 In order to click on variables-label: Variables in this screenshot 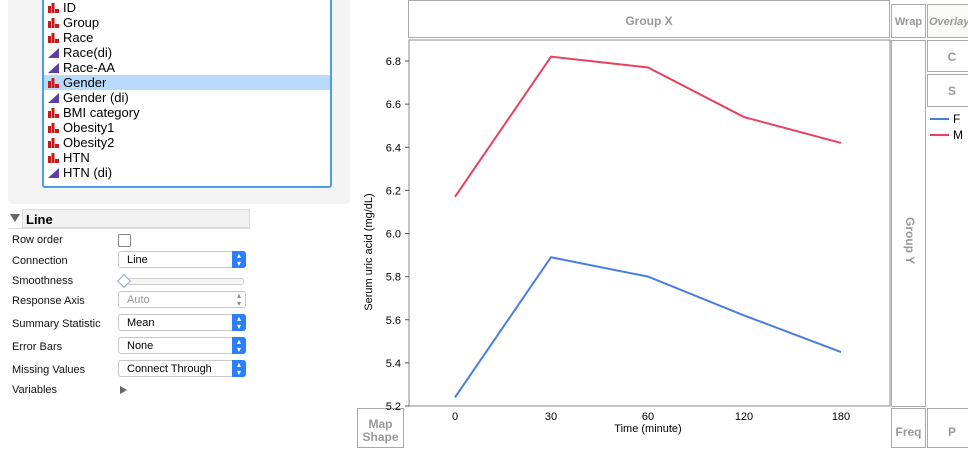, I will do `click(35, 390)`.